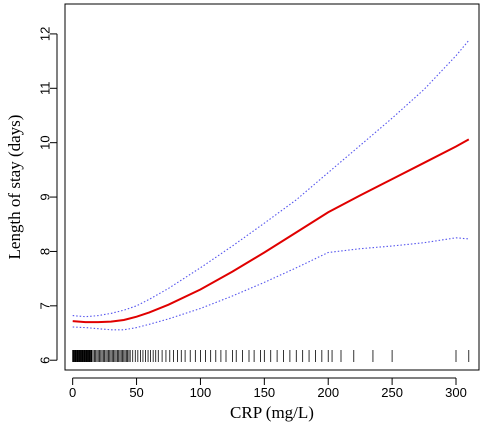  I want to click on x-tick-label: 150, so click(264, 392).